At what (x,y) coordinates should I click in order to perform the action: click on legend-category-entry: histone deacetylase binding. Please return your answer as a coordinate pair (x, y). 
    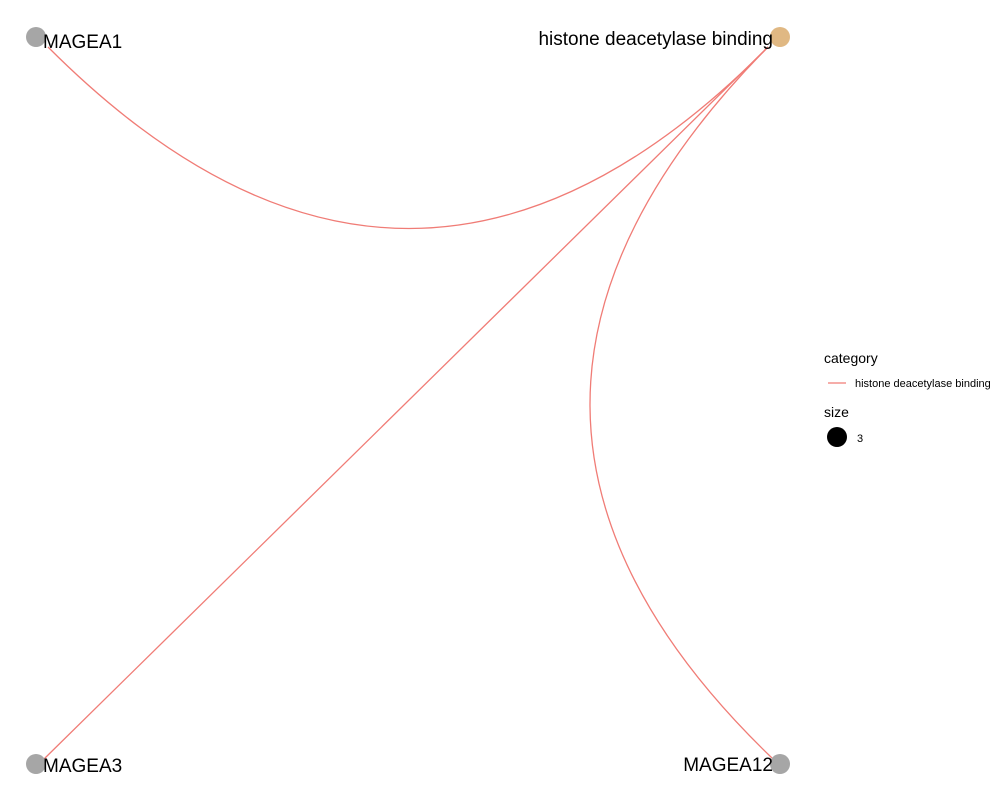
    Looking at the image, I should click on (923, 384).